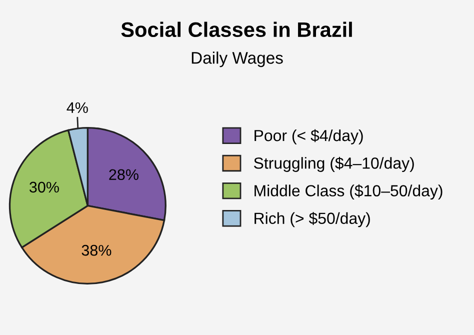  Describe the element at coordinates (334, 164) in the screenshot. I see `legend-label: Struggling ($4–10/day)` at that location.